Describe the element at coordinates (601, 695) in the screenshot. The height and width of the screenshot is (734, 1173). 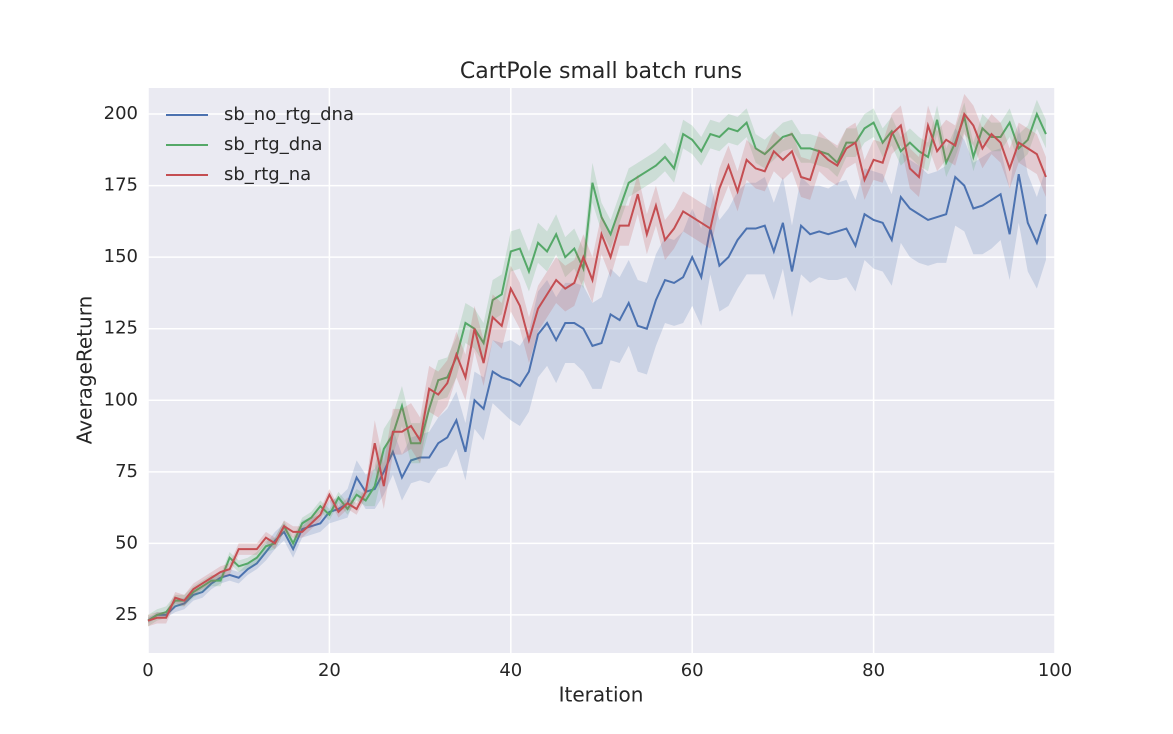
I see `x-axis-label: Iteration` at that location.